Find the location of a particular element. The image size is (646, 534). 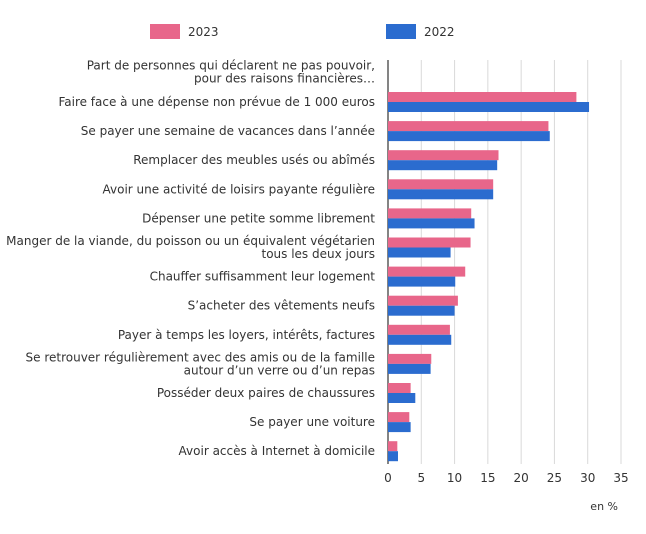

category-label: Se payer une voiture is located at coordinates (312, 422).